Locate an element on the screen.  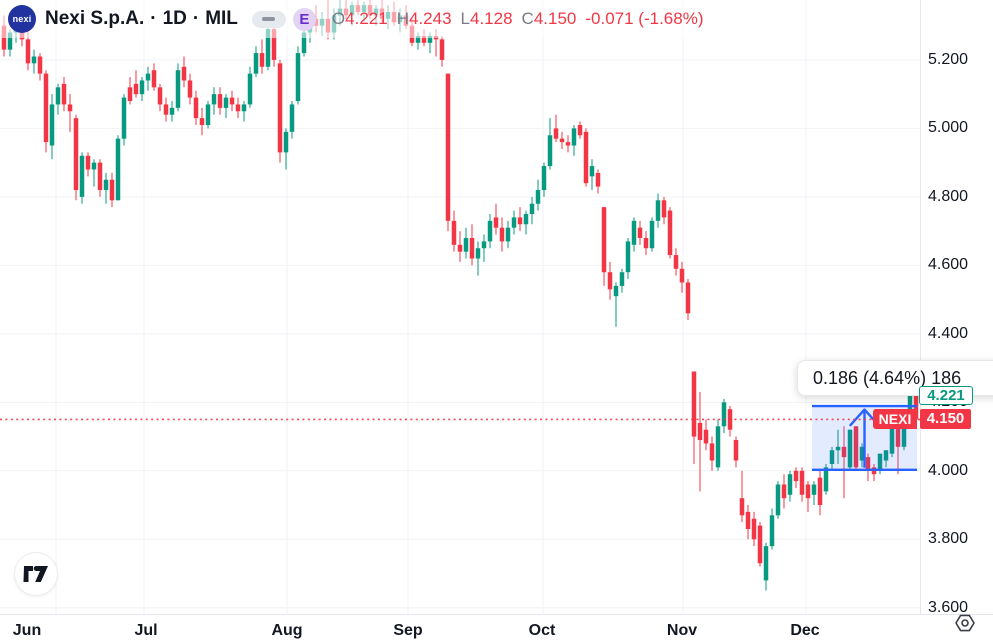
current-price-label: 4.150 is located at coordinates (945, 419).